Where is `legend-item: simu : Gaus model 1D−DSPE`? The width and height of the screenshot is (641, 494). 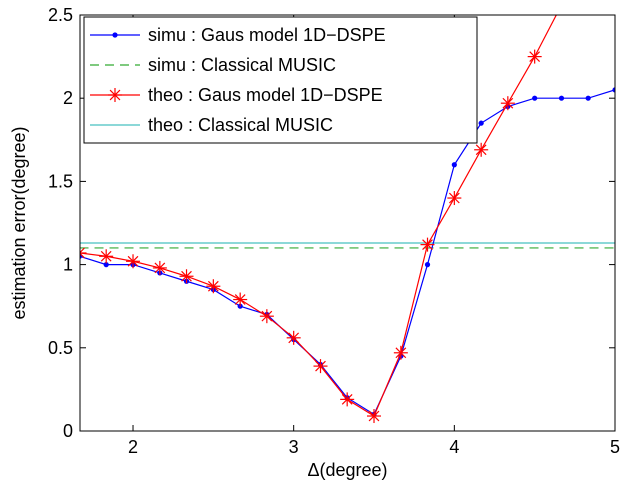 legend-item: simu : Gaus model 1D−DSPE is located at coordinates (238, 35).